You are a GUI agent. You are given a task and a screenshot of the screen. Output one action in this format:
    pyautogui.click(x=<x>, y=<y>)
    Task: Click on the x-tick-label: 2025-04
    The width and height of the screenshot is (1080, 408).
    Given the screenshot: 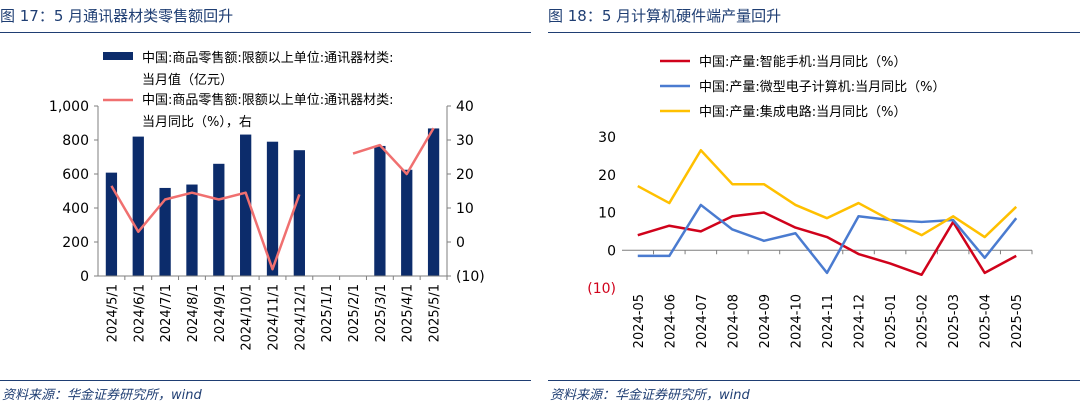 What is the action you would take?
    pyautogui.click(x=986, y=321)
    